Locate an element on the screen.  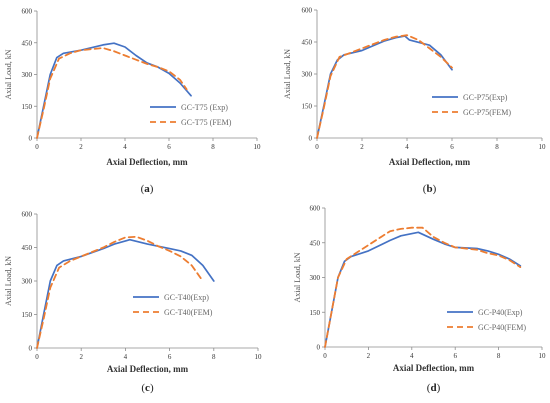
panel-label: (c) is located at coordinates (147, 388).